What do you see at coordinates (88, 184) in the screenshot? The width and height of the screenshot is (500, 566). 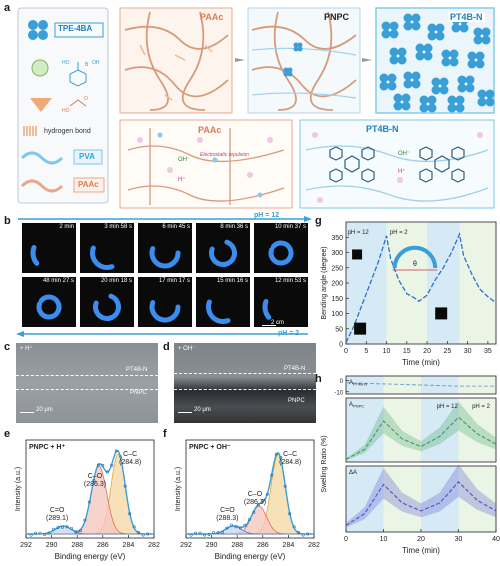 I see `legend-paac-label: PAAc` at bounding box center [88, 184].